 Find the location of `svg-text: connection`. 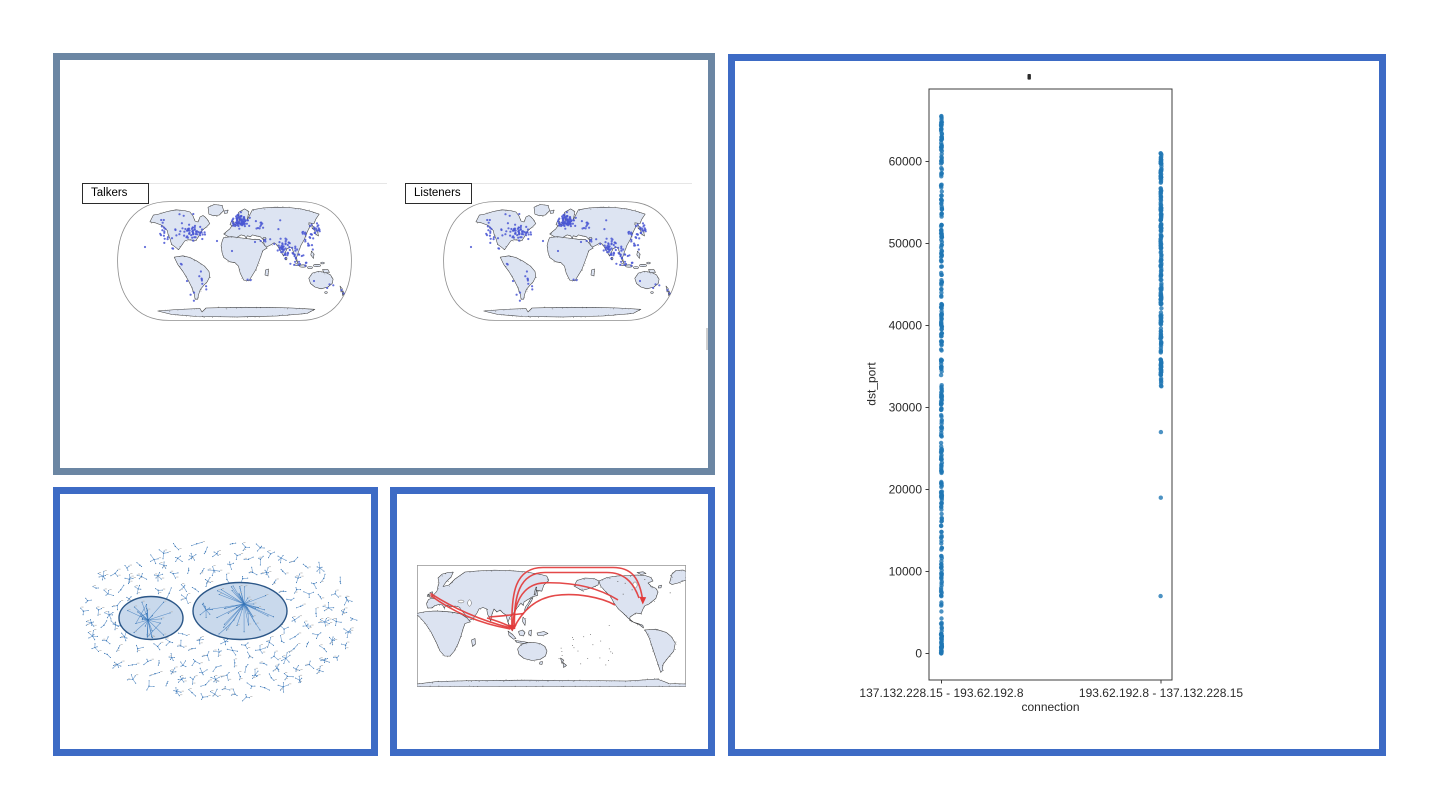

svg-text: connection is located at coordinates (1050, 707).